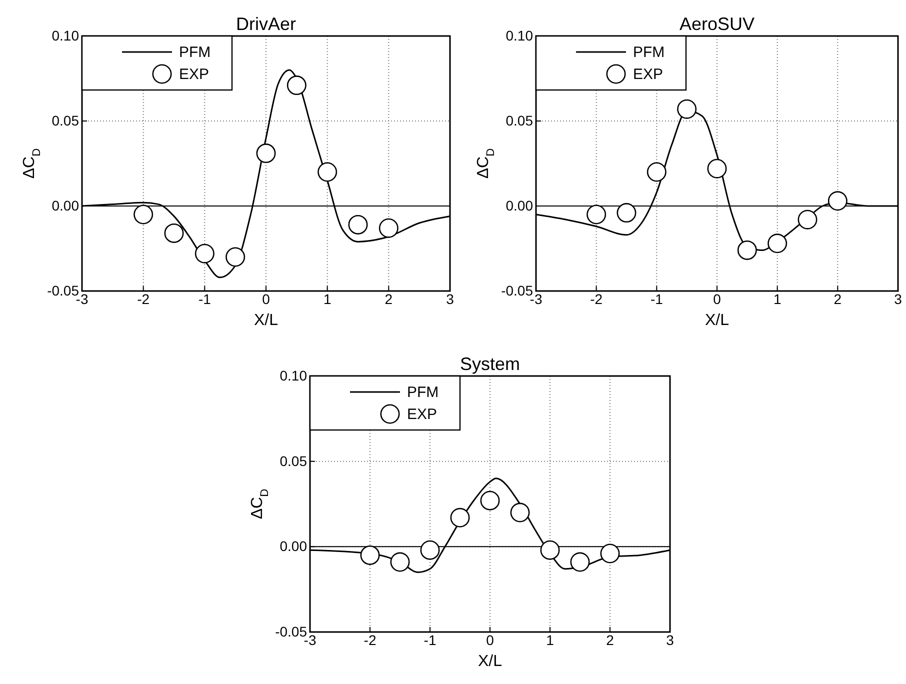 The width and height of the screenshot is (906, 684). Describe the element at coordinates (717, 24) in the screenshot. I see `chart-title: AeroSUV` at that location.